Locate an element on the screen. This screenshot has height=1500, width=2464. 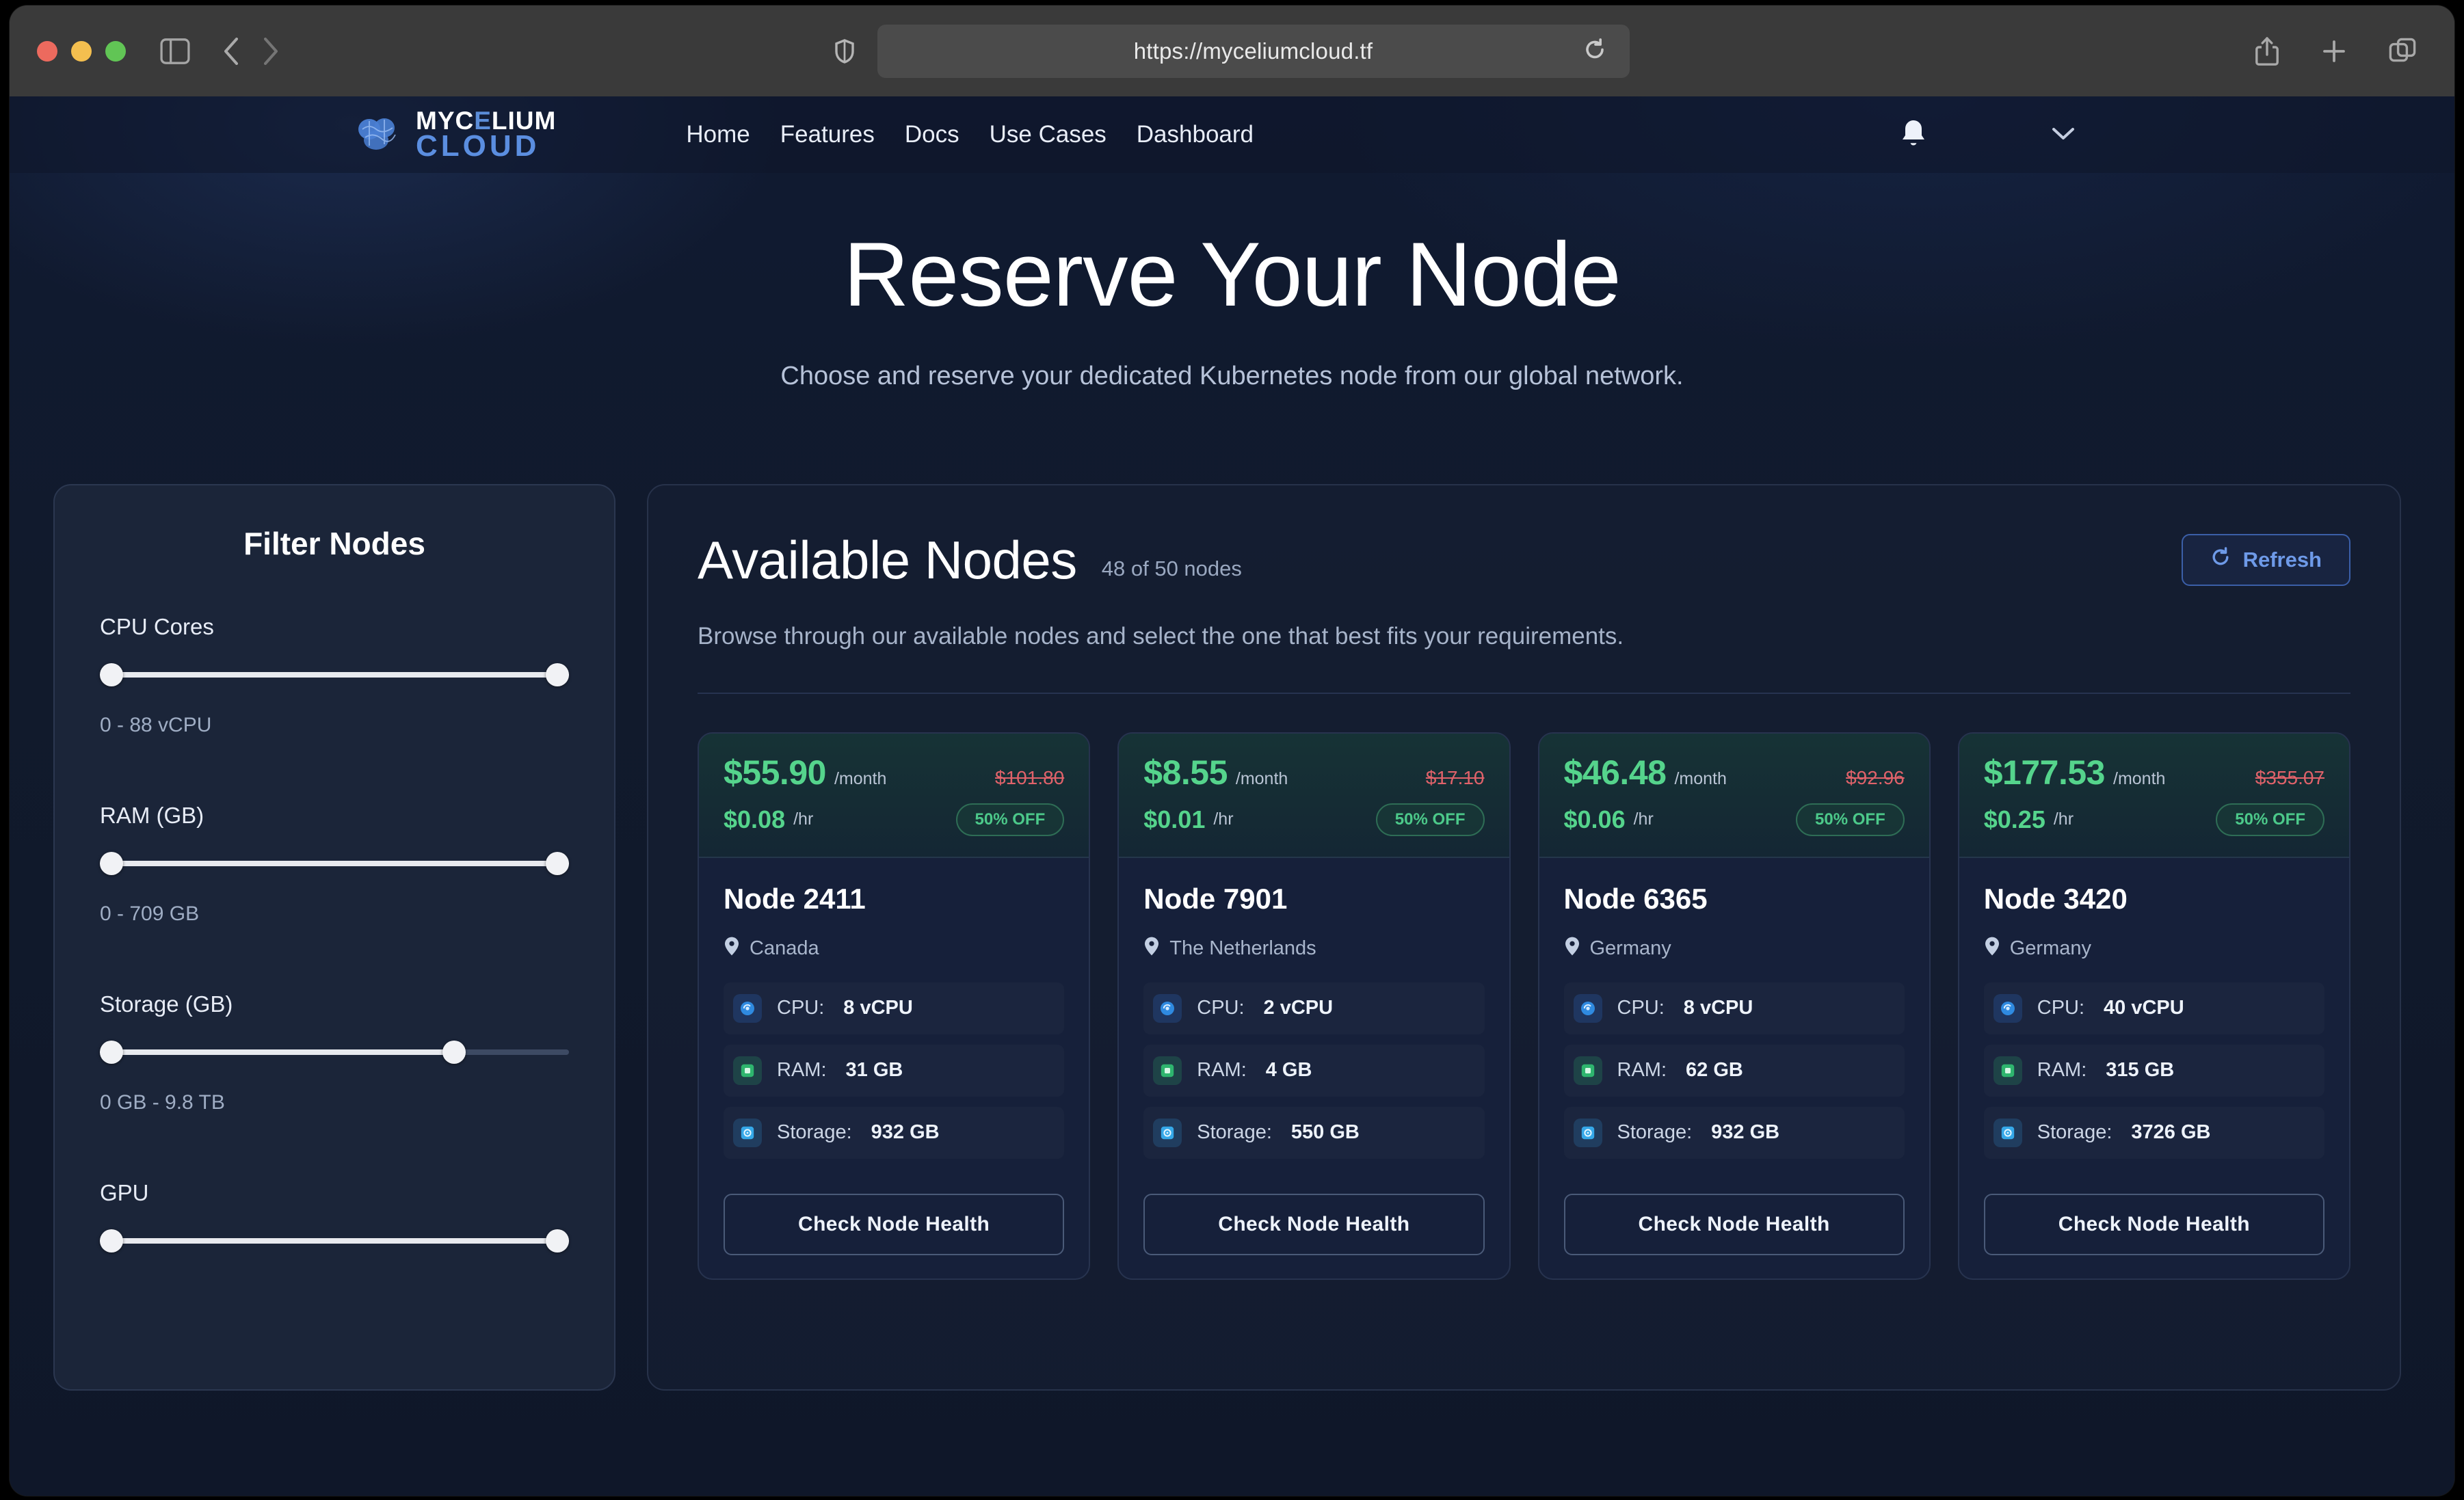
filter-group-storage: Storage (GB) 0 GB - 9.8 TB is located at coordinates (334, 1052).